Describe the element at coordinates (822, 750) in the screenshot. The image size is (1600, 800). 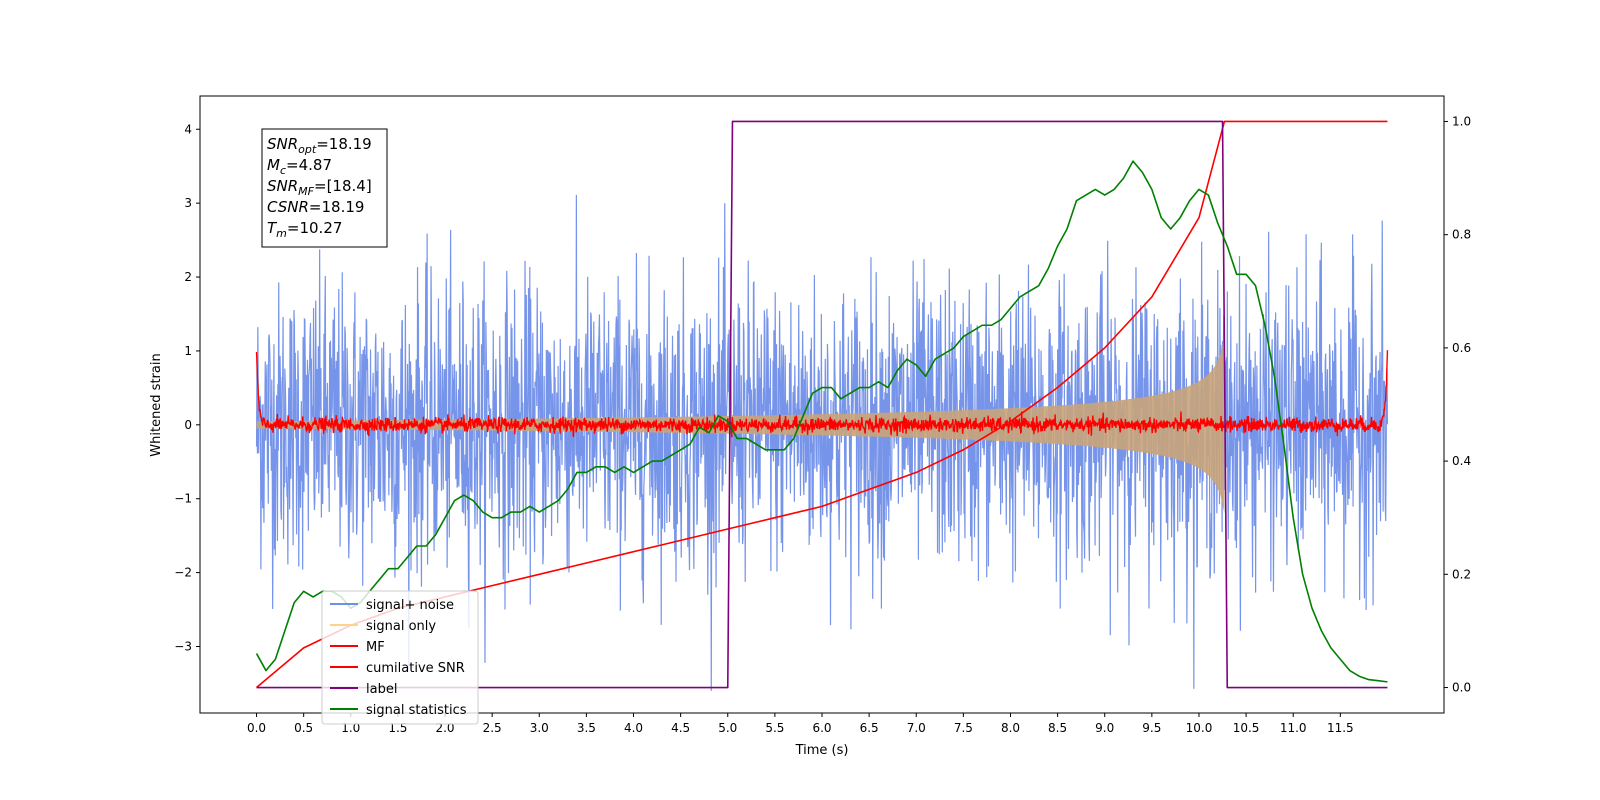
I see `x-axis-label: Time (s)` at that location.